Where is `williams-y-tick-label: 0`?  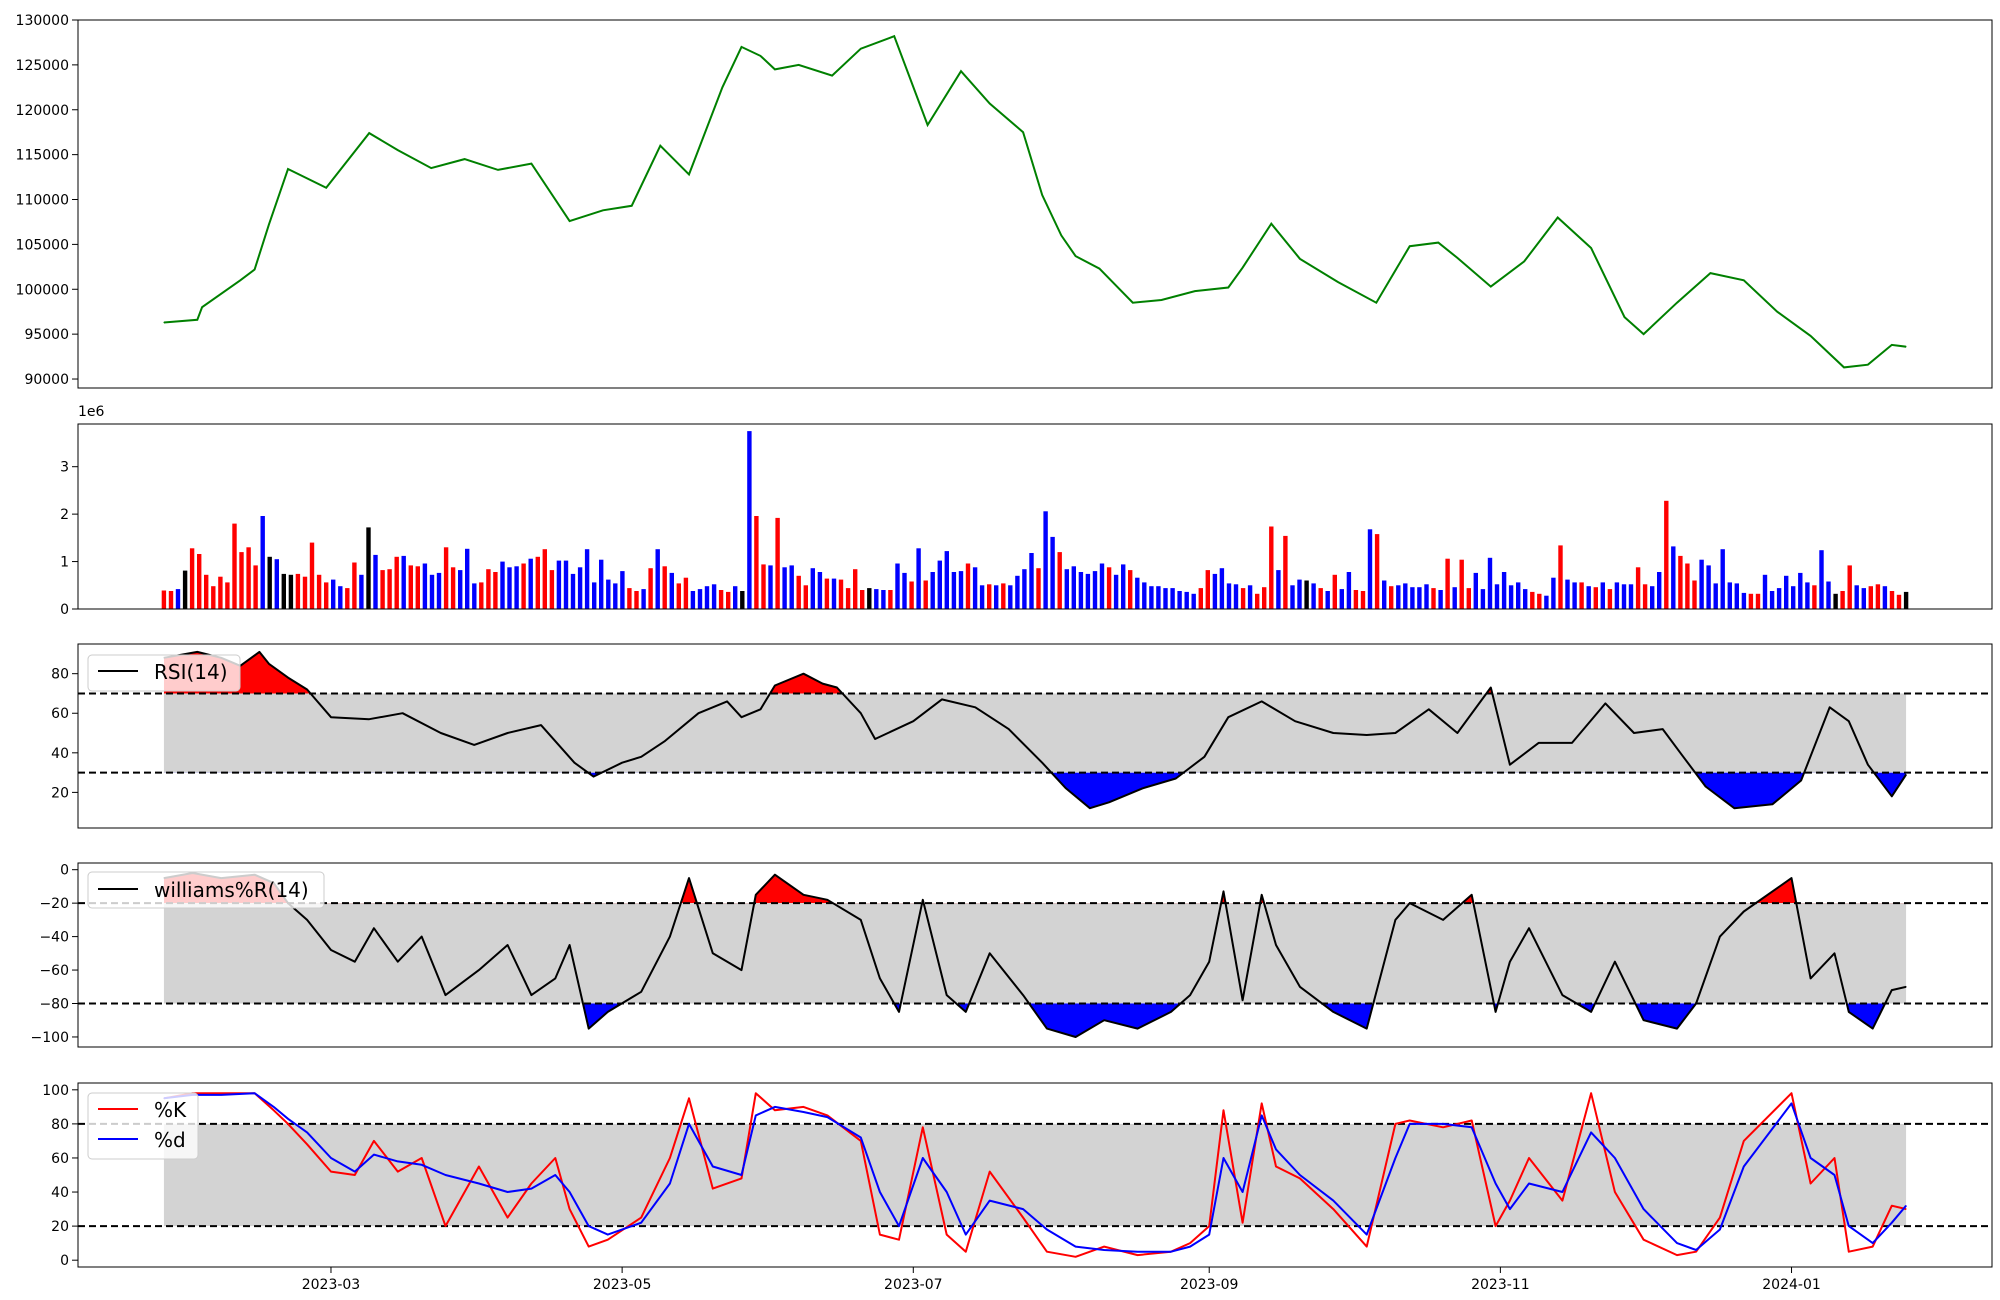 williams-y-tick-label: 0 is located at coordinates (64, 871).